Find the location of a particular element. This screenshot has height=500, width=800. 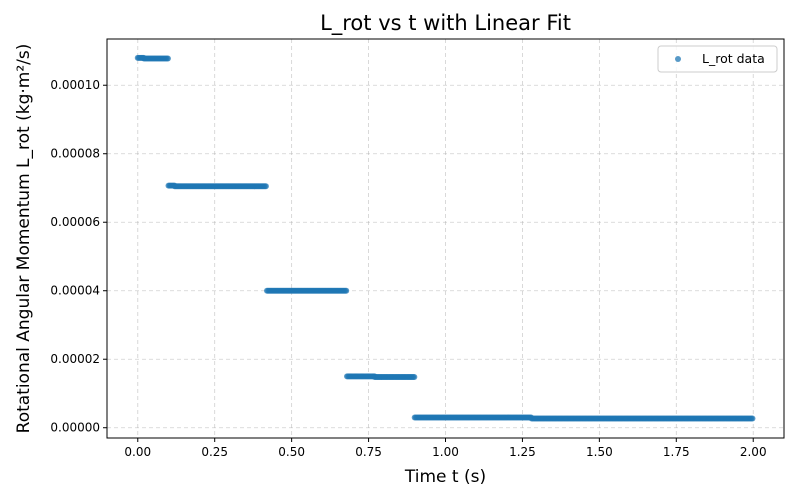

legend: L_rot data is located at coordinates (717, 59).